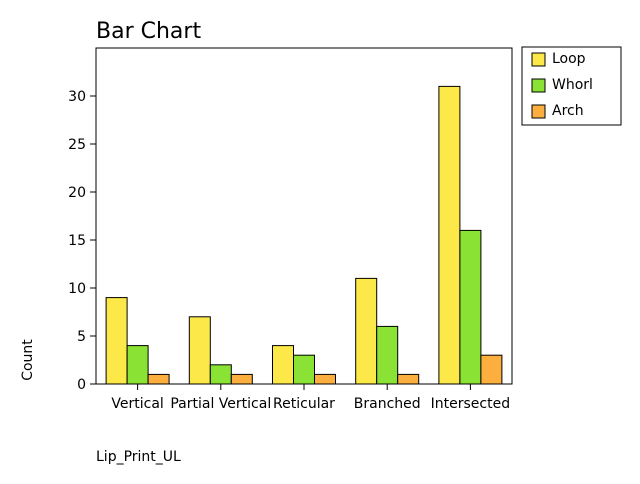 Image resolution: width=640 pixels, height=484 pixels. I want to click on x-tick-label: Branched, so click(387, 404).